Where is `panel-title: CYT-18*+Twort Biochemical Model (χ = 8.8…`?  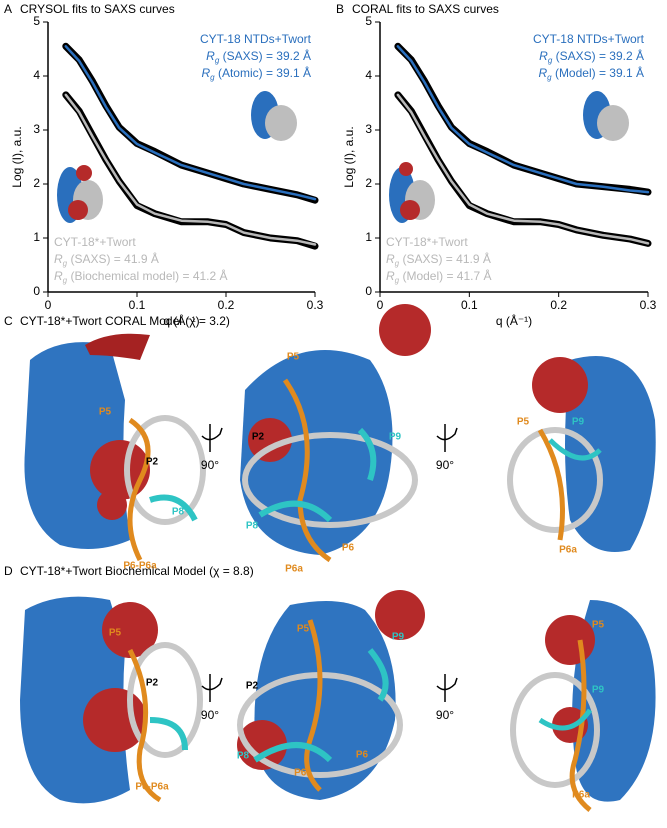 panel-title: CYT-18*+Twort Biochemical Model (χ = 8.8… is located at coordinates (137, 571).